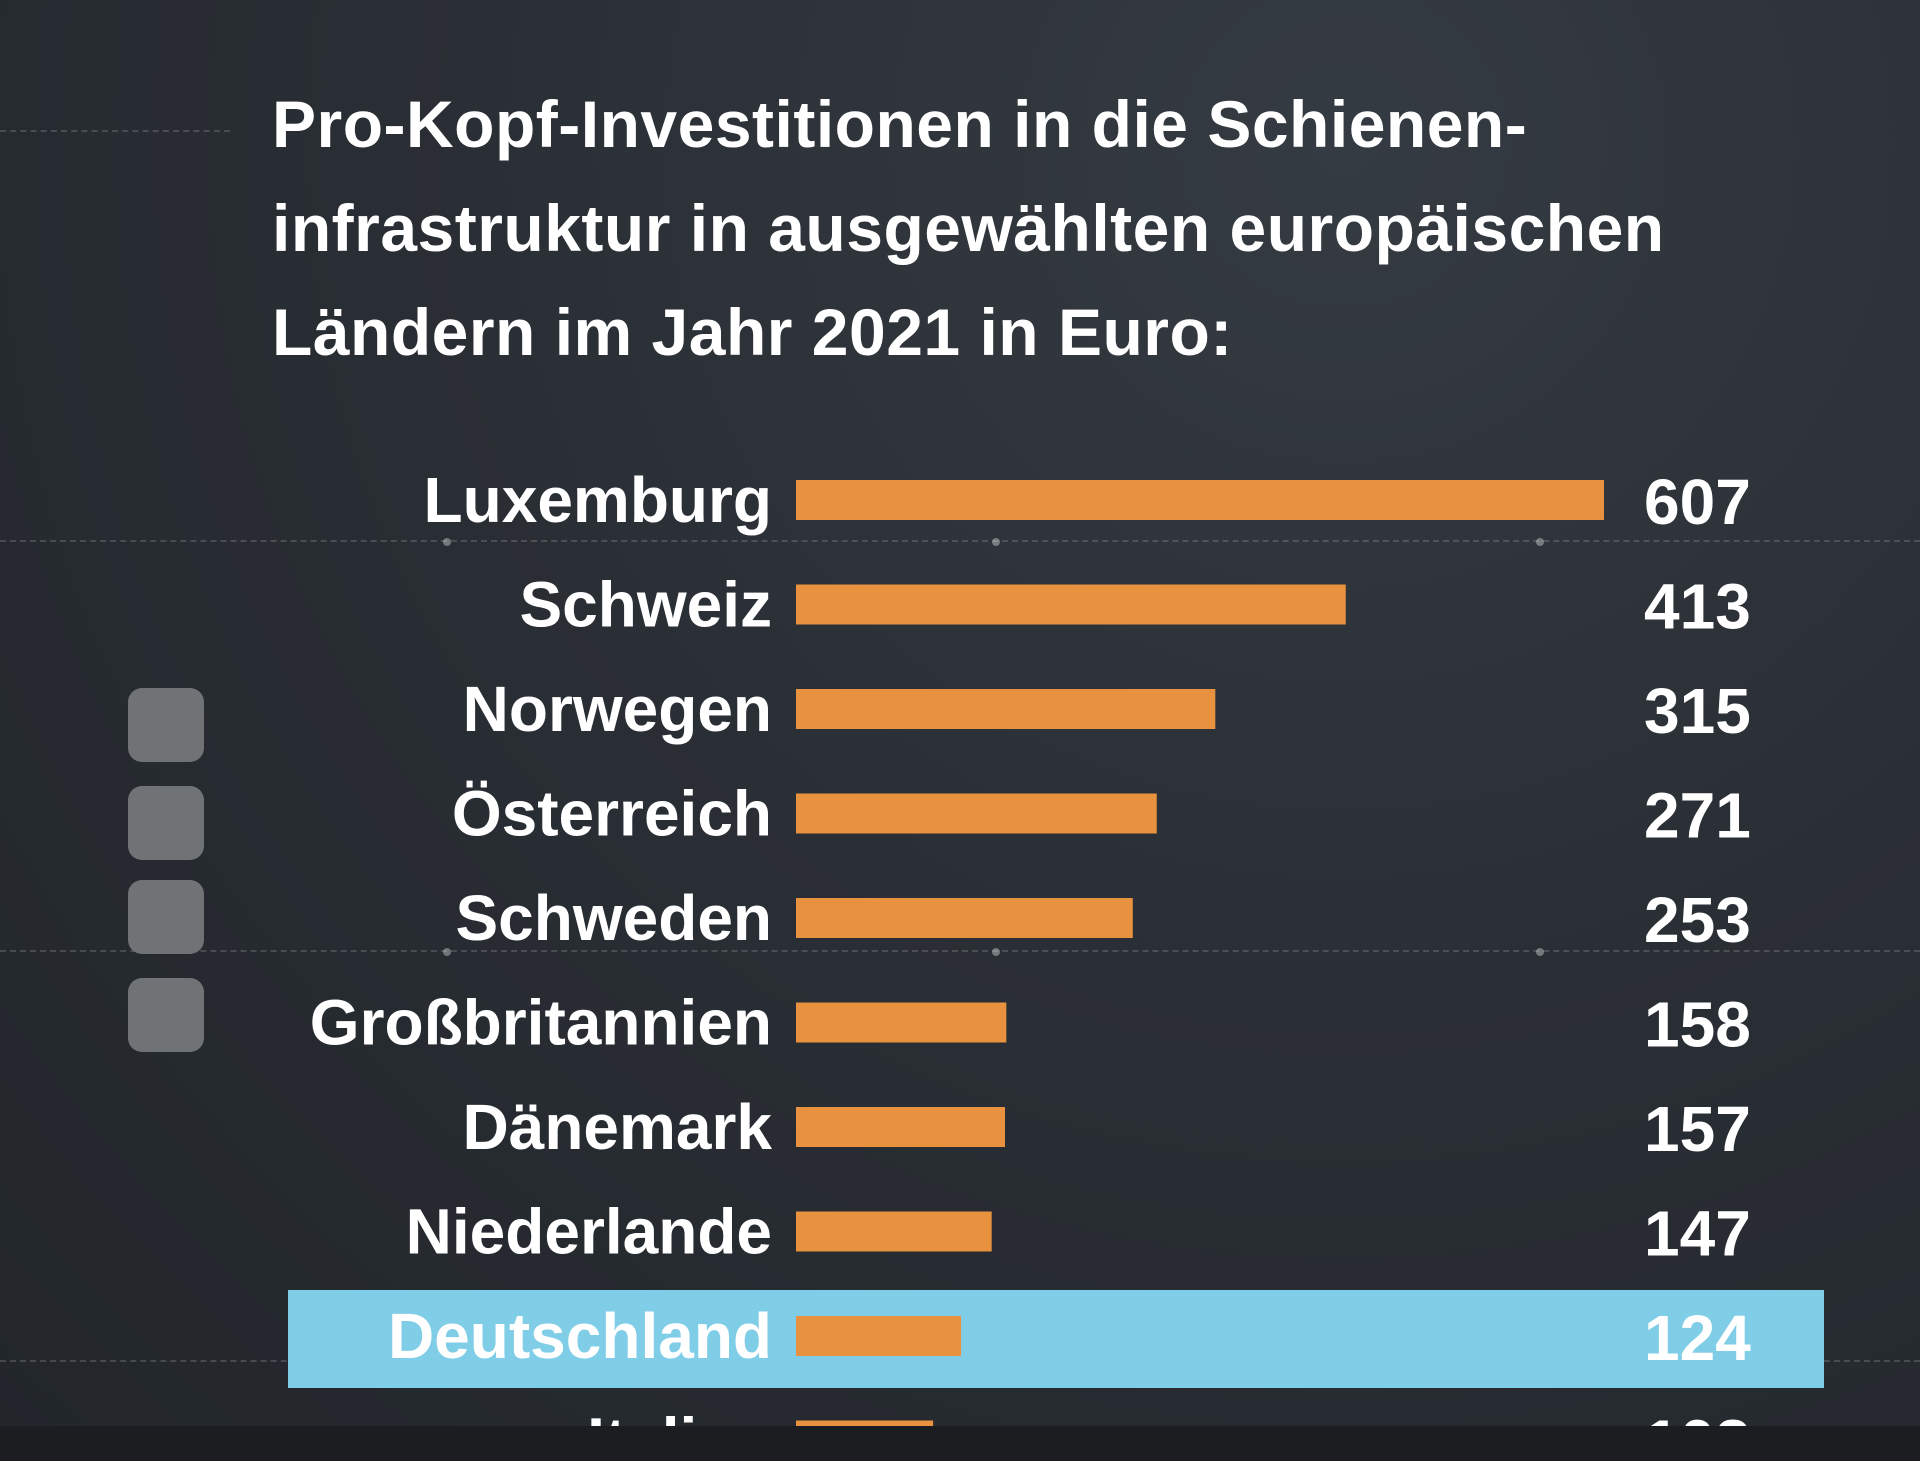  Describe the element at coordinates (1697, 1234) in the screenshot. I see `value-label-niederlande: 147` at that location.